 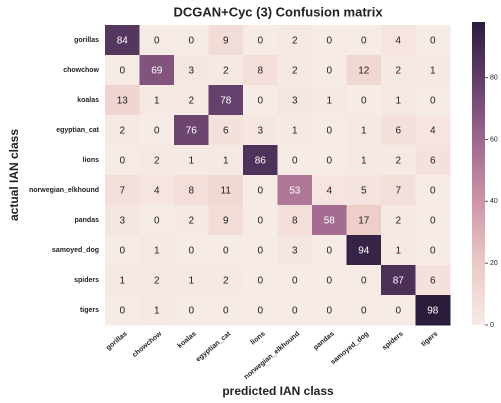 I want to click on cell-label: 11, so click(x=226, y=191).